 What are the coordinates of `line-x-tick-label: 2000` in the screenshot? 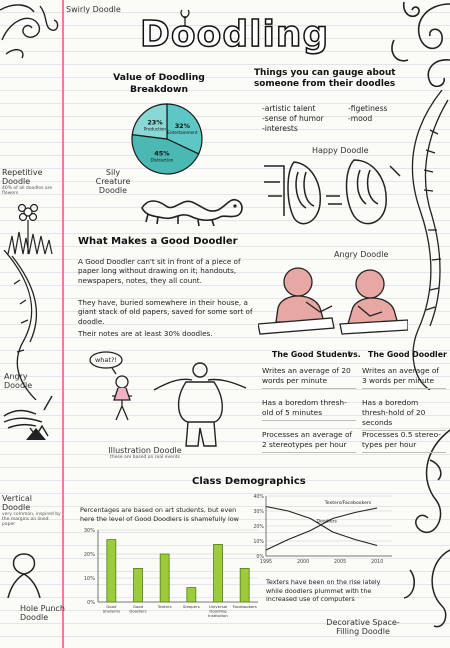 It's located at (303, 562).